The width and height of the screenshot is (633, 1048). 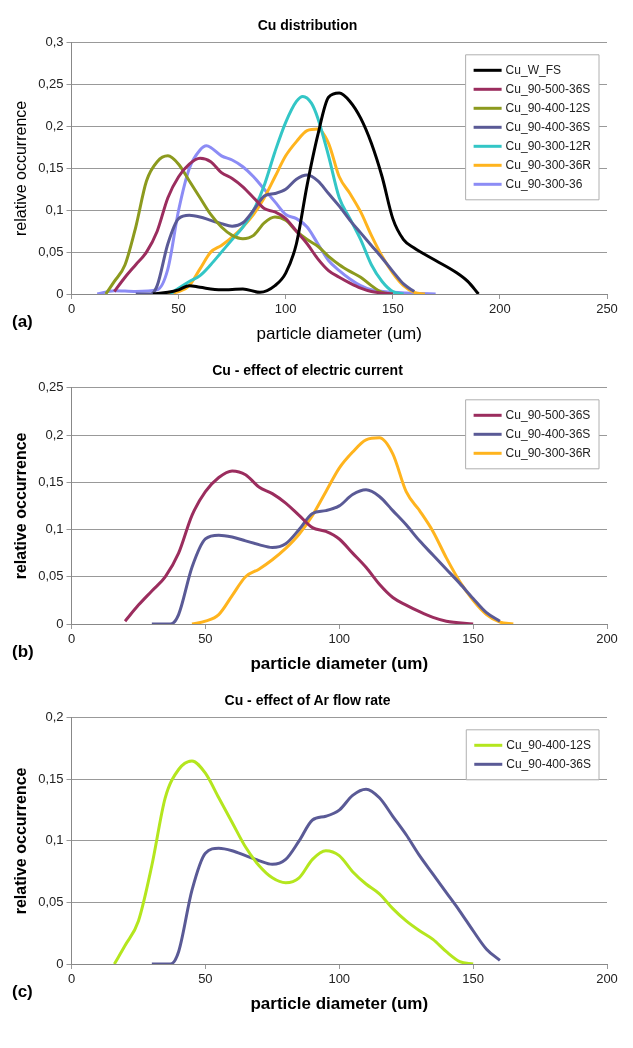 I want to click on legend-label: Cu_W_FS, so click(x=533, y=69).